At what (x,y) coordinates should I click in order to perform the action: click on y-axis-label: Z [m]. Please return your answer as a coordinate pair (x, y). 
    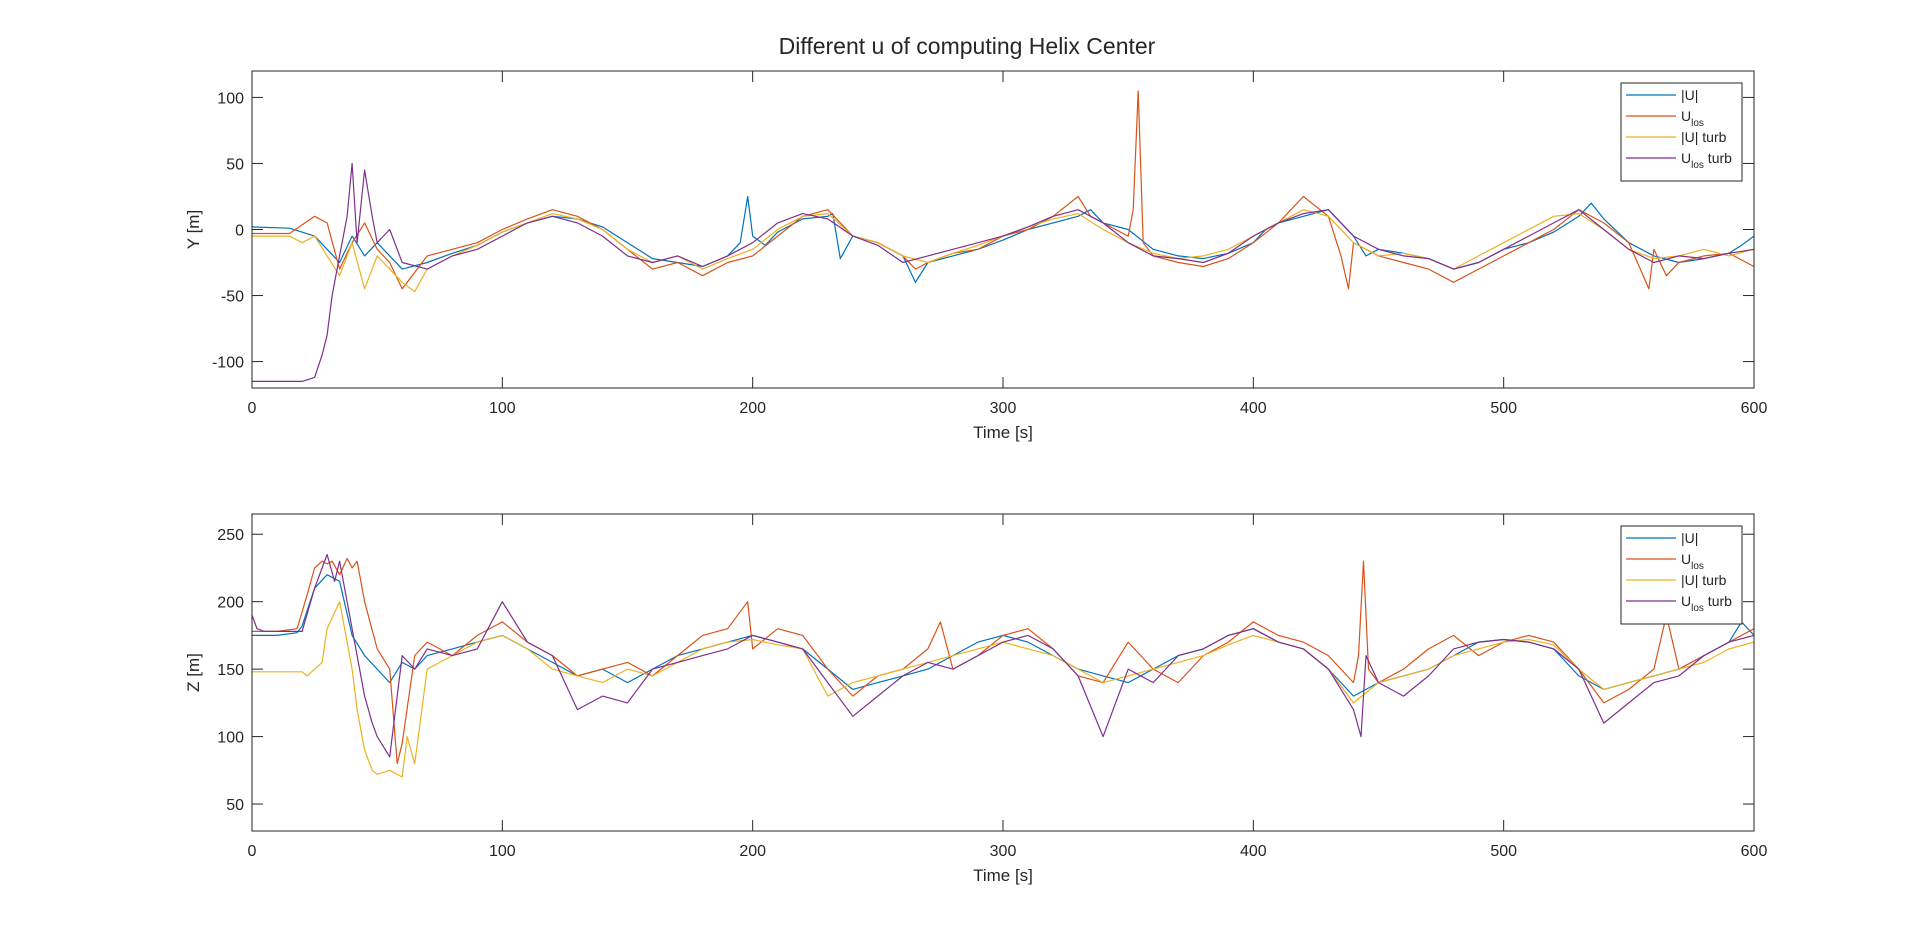
    Looking at the image, I should click on (193, 672).